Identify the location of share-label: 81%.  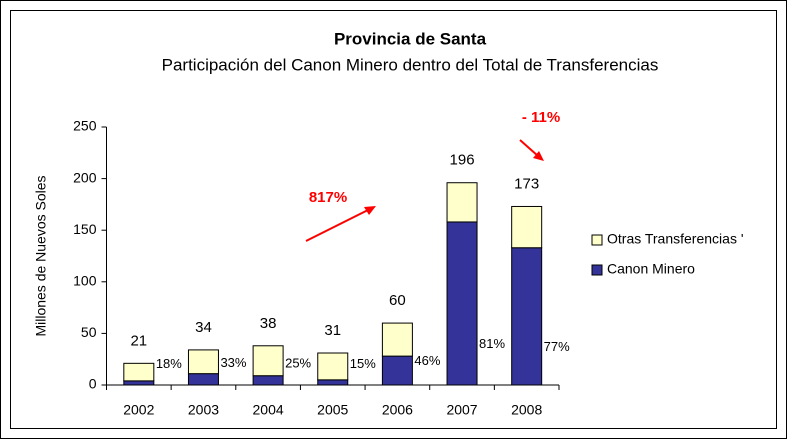
(492, 343).